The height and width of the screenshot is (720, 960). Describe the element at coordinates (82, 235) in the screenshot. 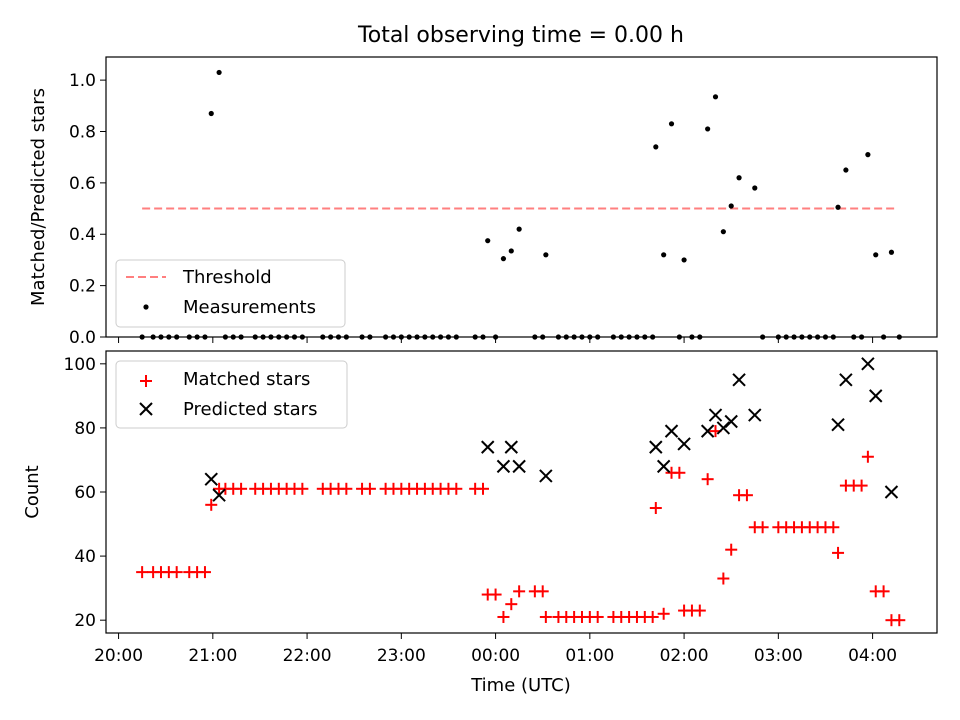

I see `top-y-tick-label: 0.4` at that location.